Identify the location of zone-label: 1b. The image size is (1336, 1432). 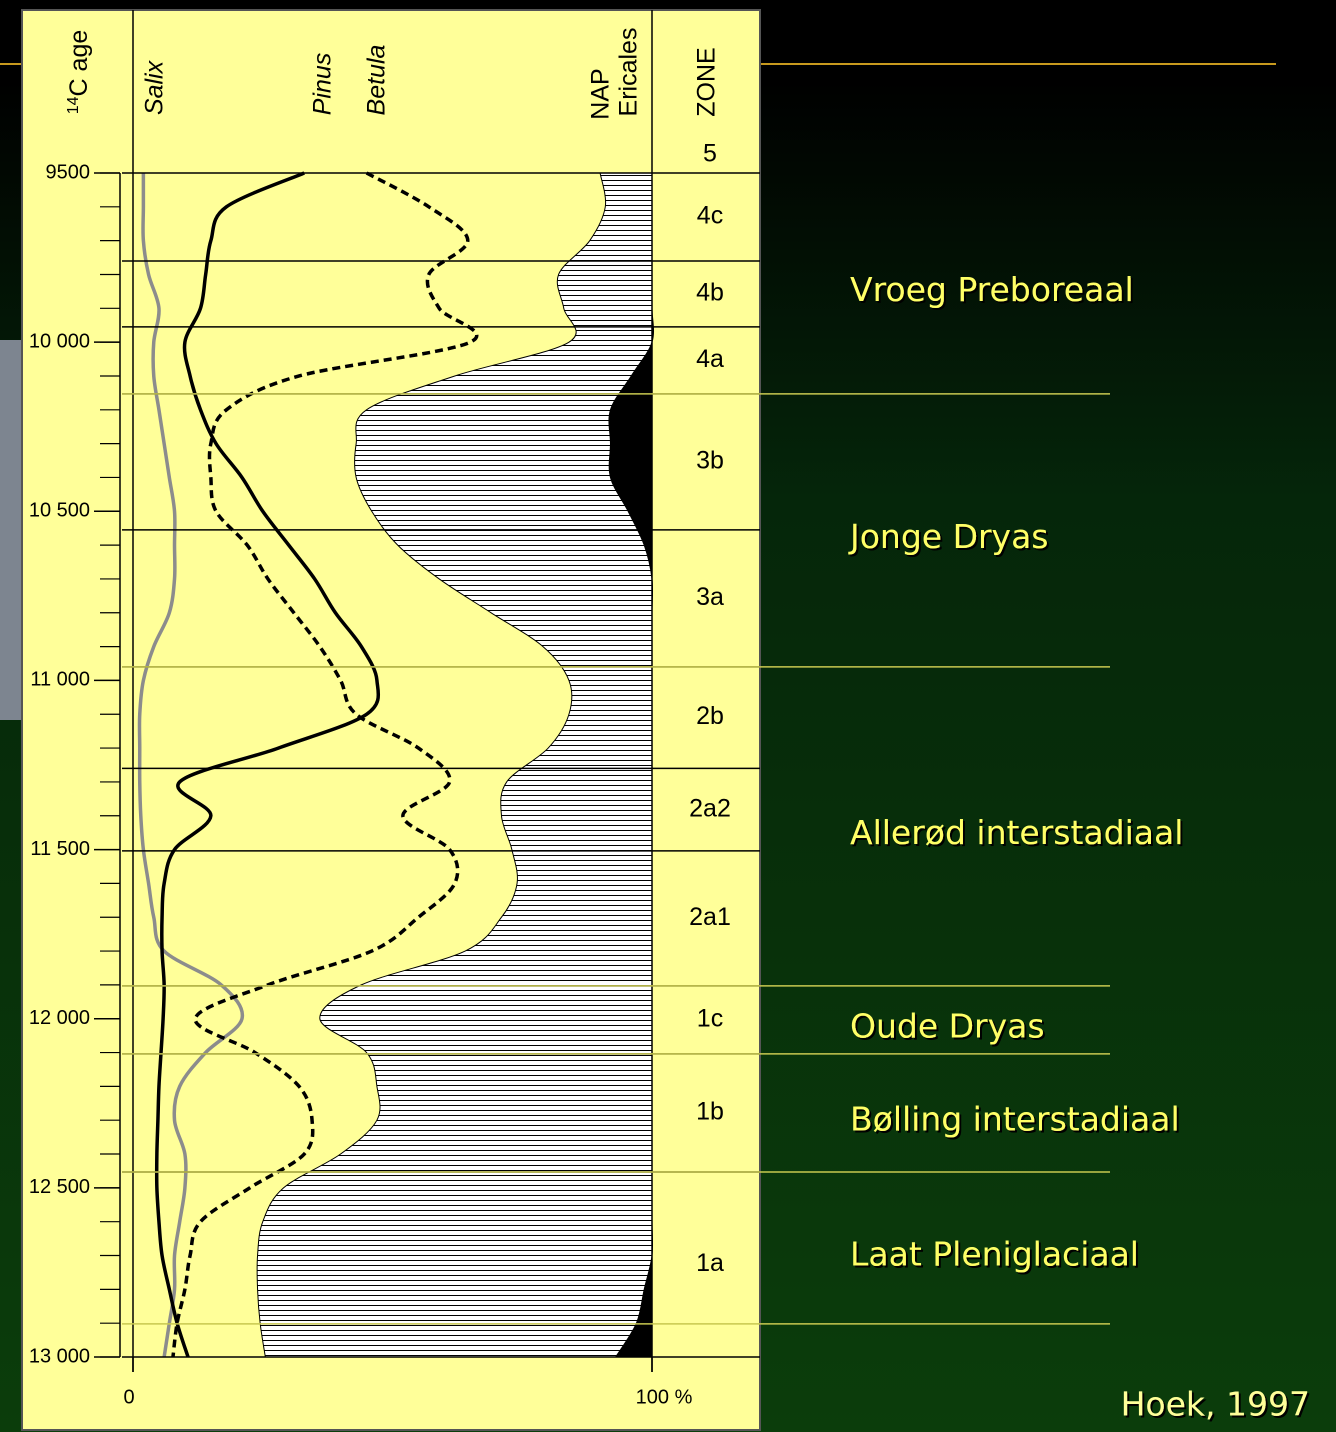
(710, 1112).